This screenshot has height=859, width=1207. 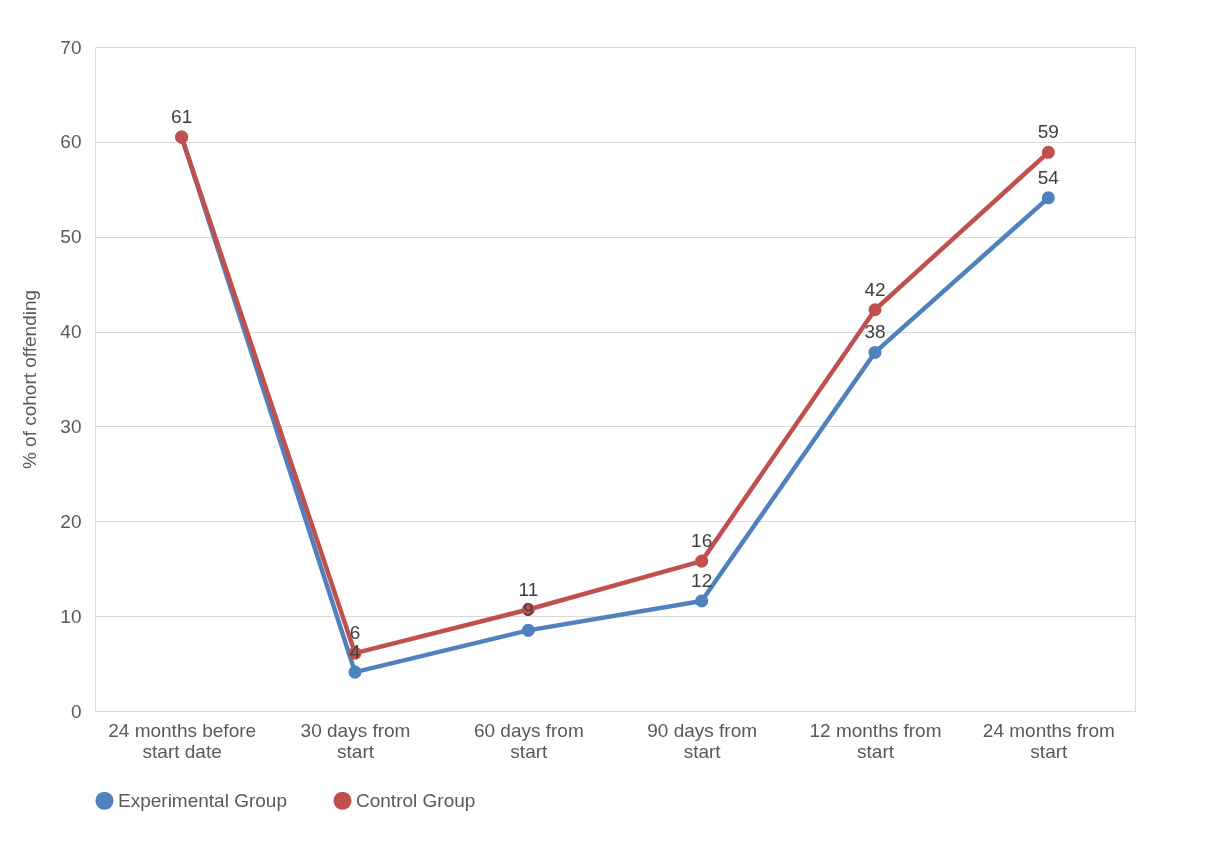 What do you see at coordinates (875, 289) in the screenshot?
I see `data-label: 42` at bounding box center [875, 289].